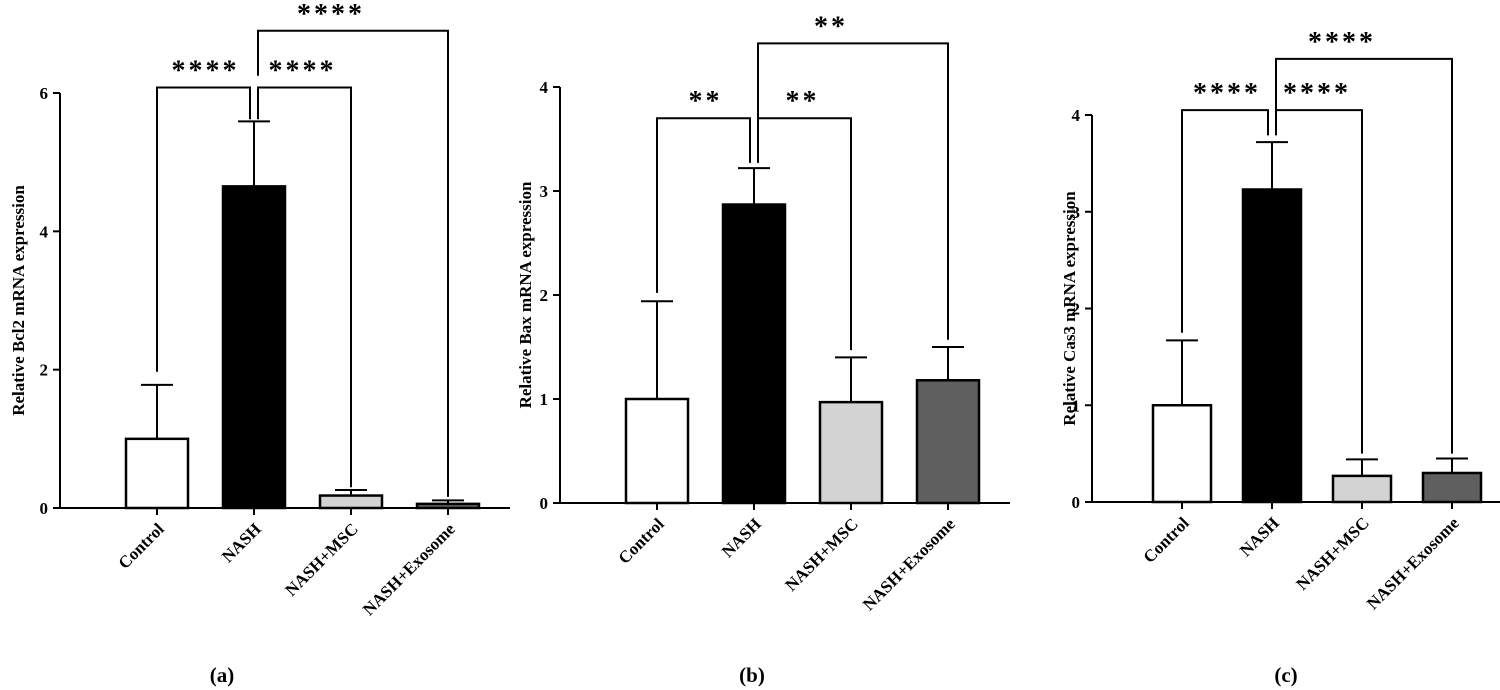  Describe the element at coordinates (18, 300) in the screenshot. I see `y-axis-label: Relative Bcl2 mRNA expression` at that location.